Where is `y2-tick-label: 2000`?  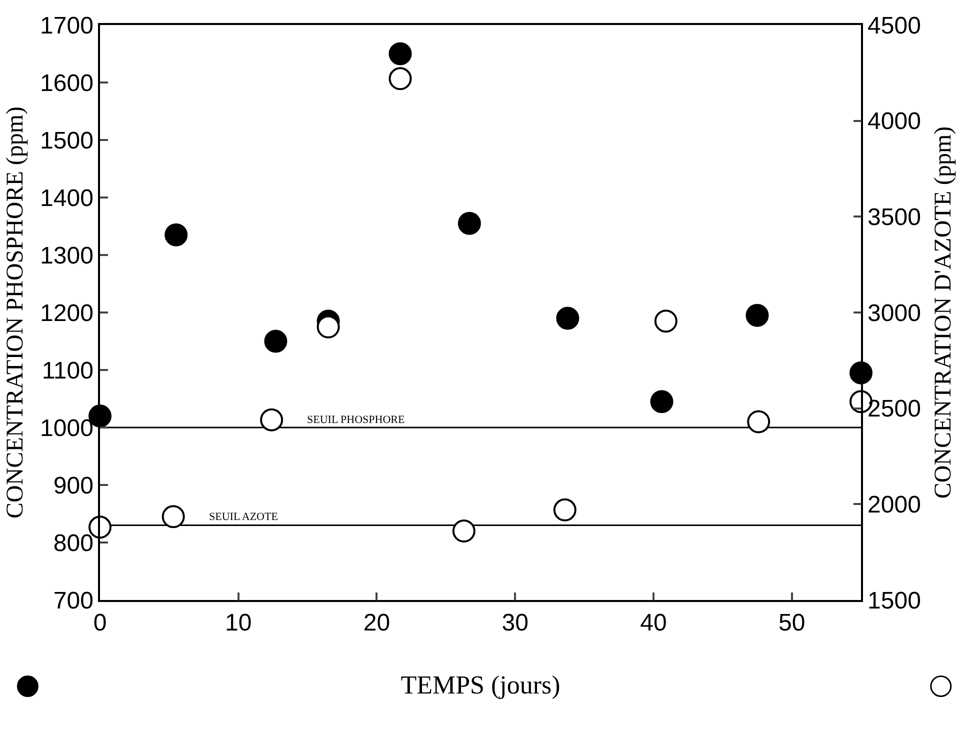 y2-tick-label: 2000 is located at coordinates (894, 505).